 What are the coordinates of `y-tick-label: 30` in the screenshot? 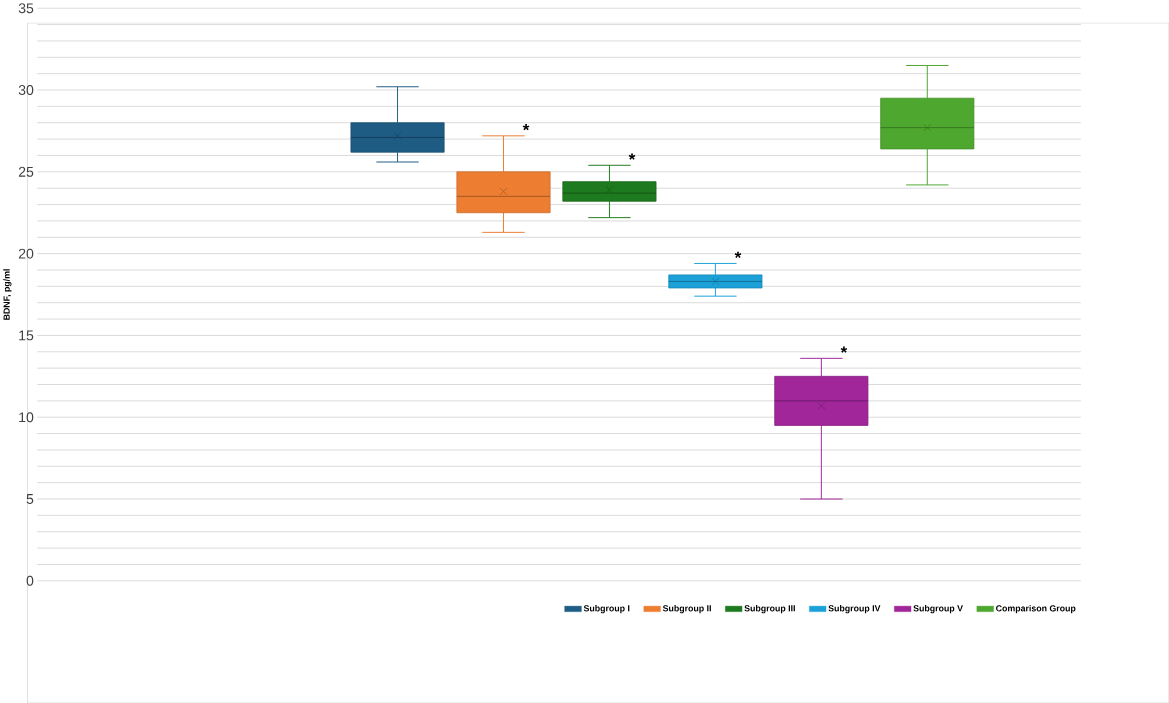 It's located at (26, 89).